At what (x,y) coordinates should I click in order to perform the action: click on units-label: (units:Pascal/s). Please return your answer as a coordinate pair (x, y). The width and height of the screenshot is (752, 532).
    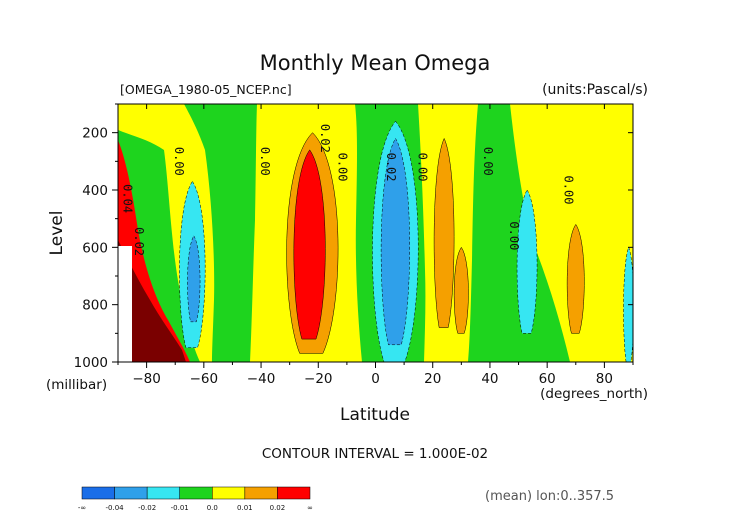
    Looking at the image, I should click on (595, 90).